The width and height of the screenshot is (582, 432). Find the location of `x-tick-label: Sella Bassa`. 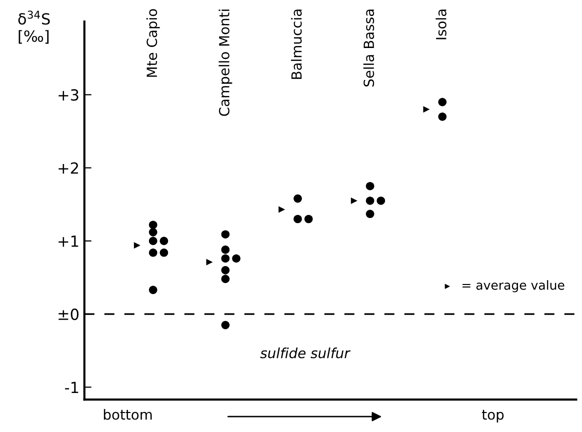

x-tick-label: Sella Bassa is located at coordinates (368, 48).